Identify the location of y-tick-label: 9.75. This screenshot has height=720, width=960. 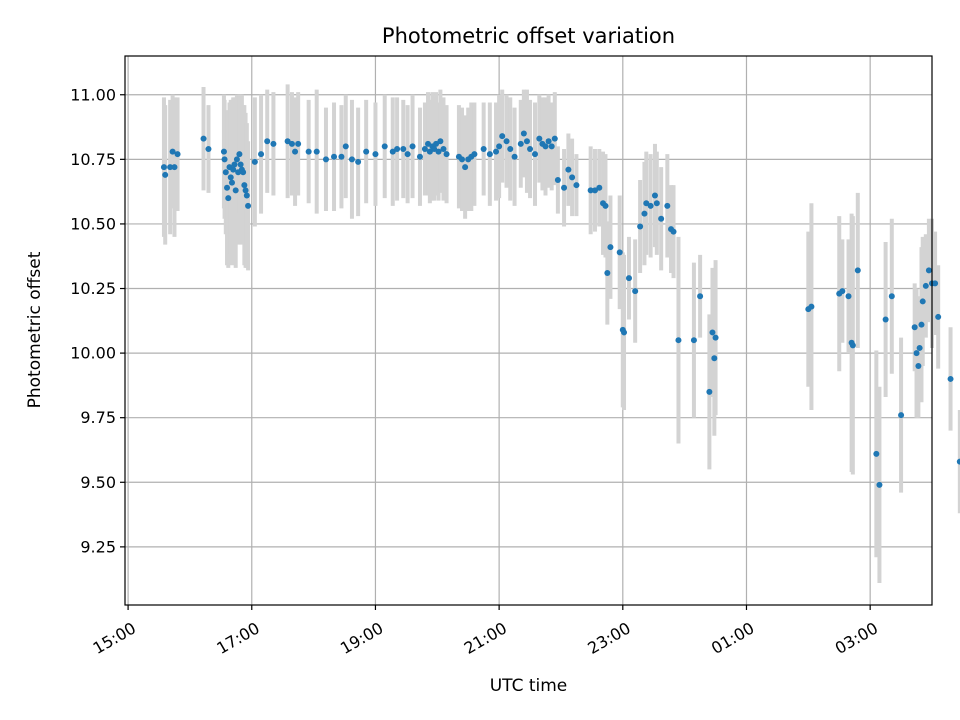
(98, 417).